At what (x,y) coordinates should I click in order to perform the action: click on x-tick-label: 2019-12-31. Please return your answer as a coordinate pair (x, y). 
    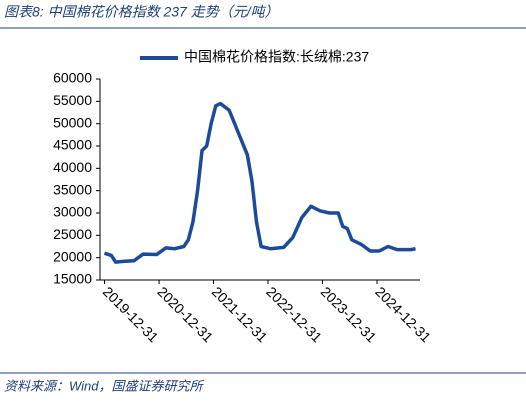
    Looking at the image, I should click on (131, 314).